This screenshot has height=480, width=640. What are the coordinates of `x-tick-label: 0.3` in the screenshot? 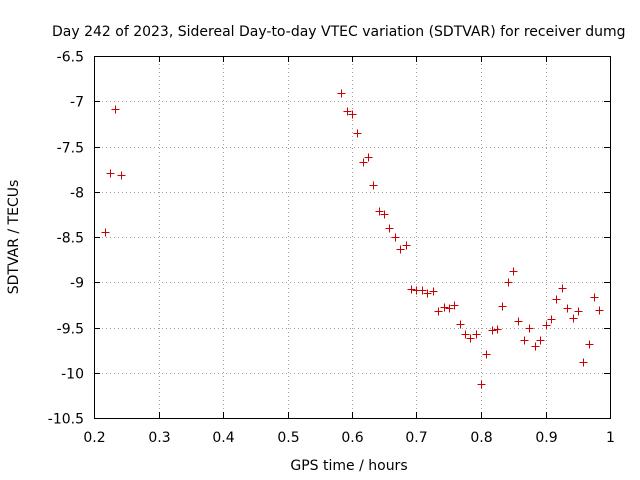 It's located at (159, 438).